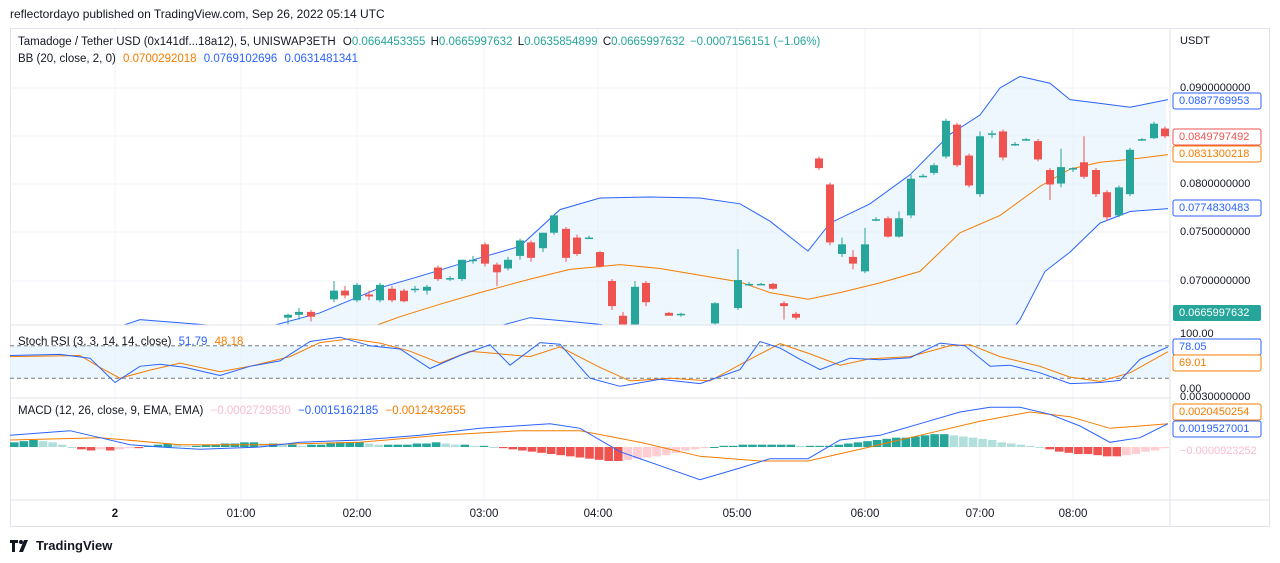 This screenshot has height=563, width=1280. I want to click on time-tick-label: 04:00, so click(598, 514).